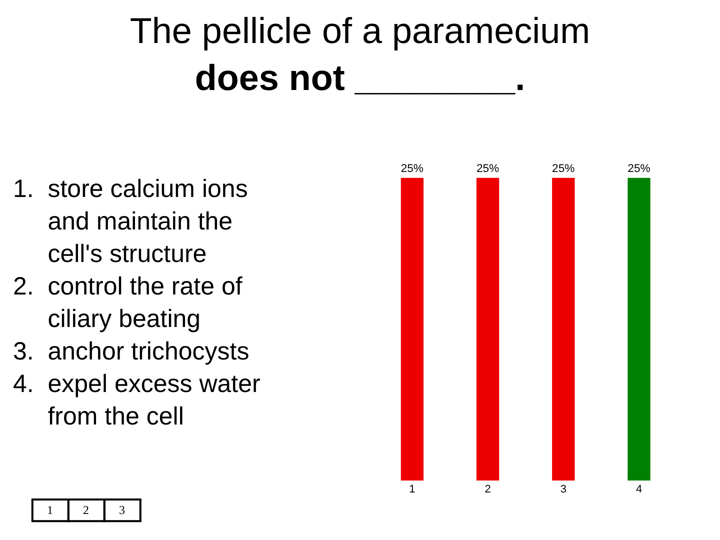 Image resolution: width=720 pixels, height=540 pixels. Describe the element at coordinates (563, 490) in the screenshot. I see `x-tick-label: 3` at that location.